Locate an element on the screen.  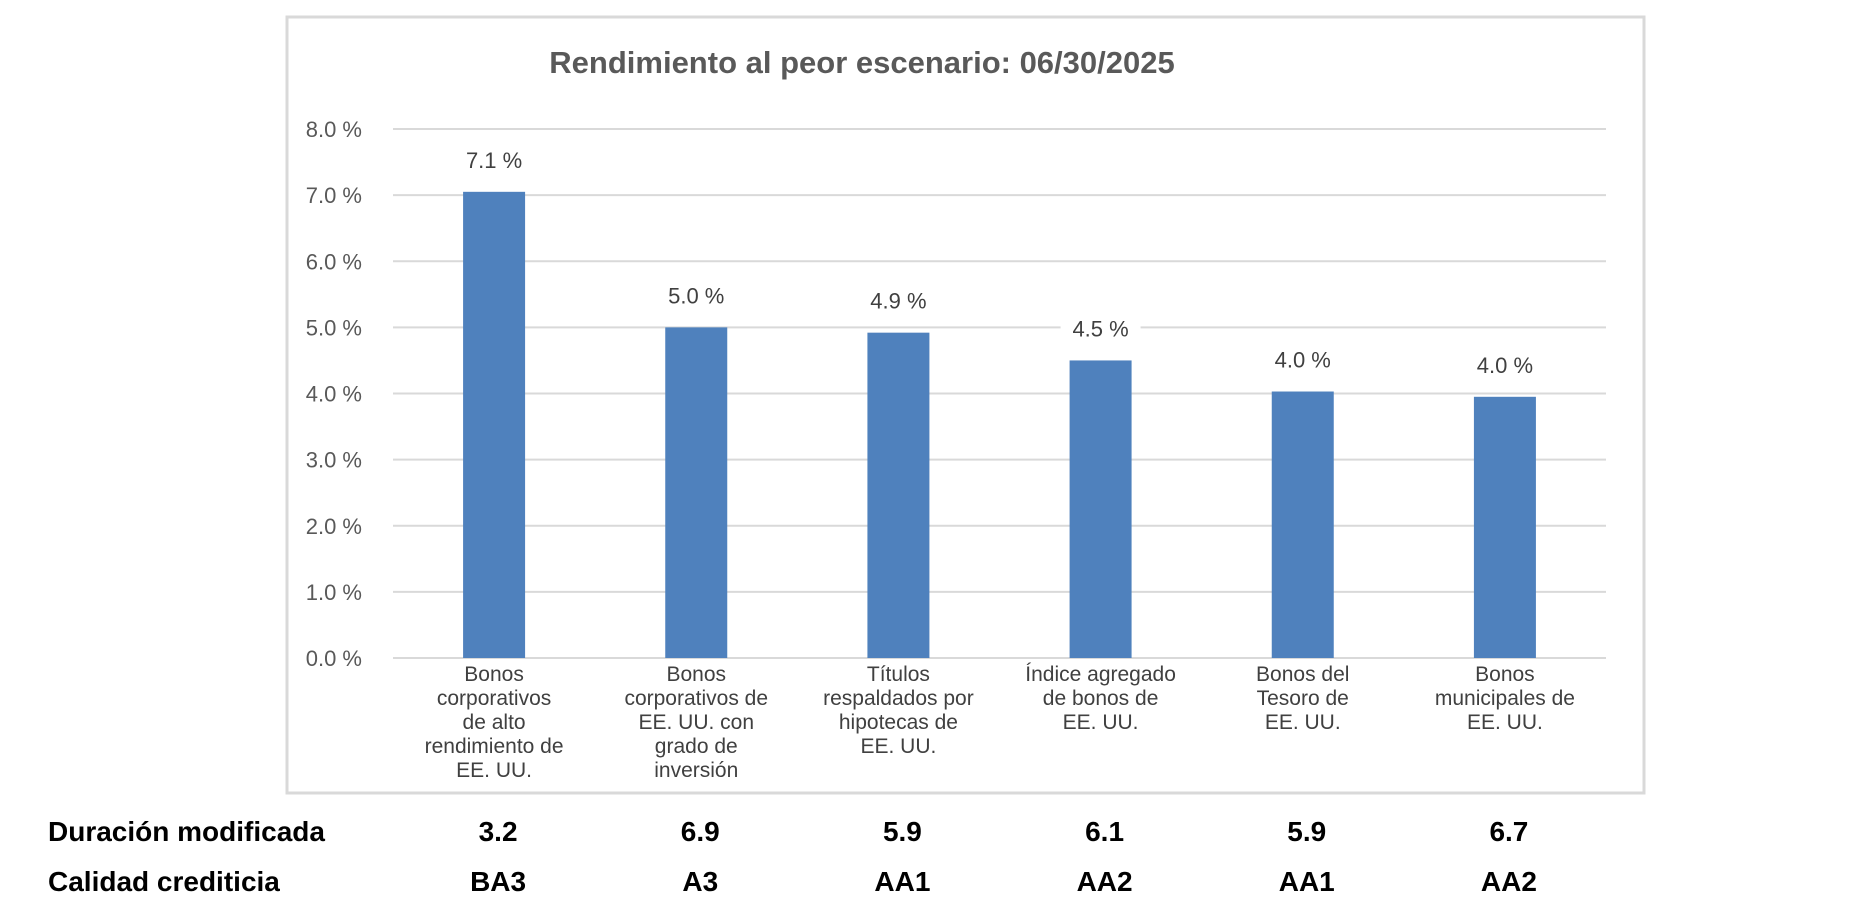
data-label: 4.9 % is located at coordinates (898, 301).